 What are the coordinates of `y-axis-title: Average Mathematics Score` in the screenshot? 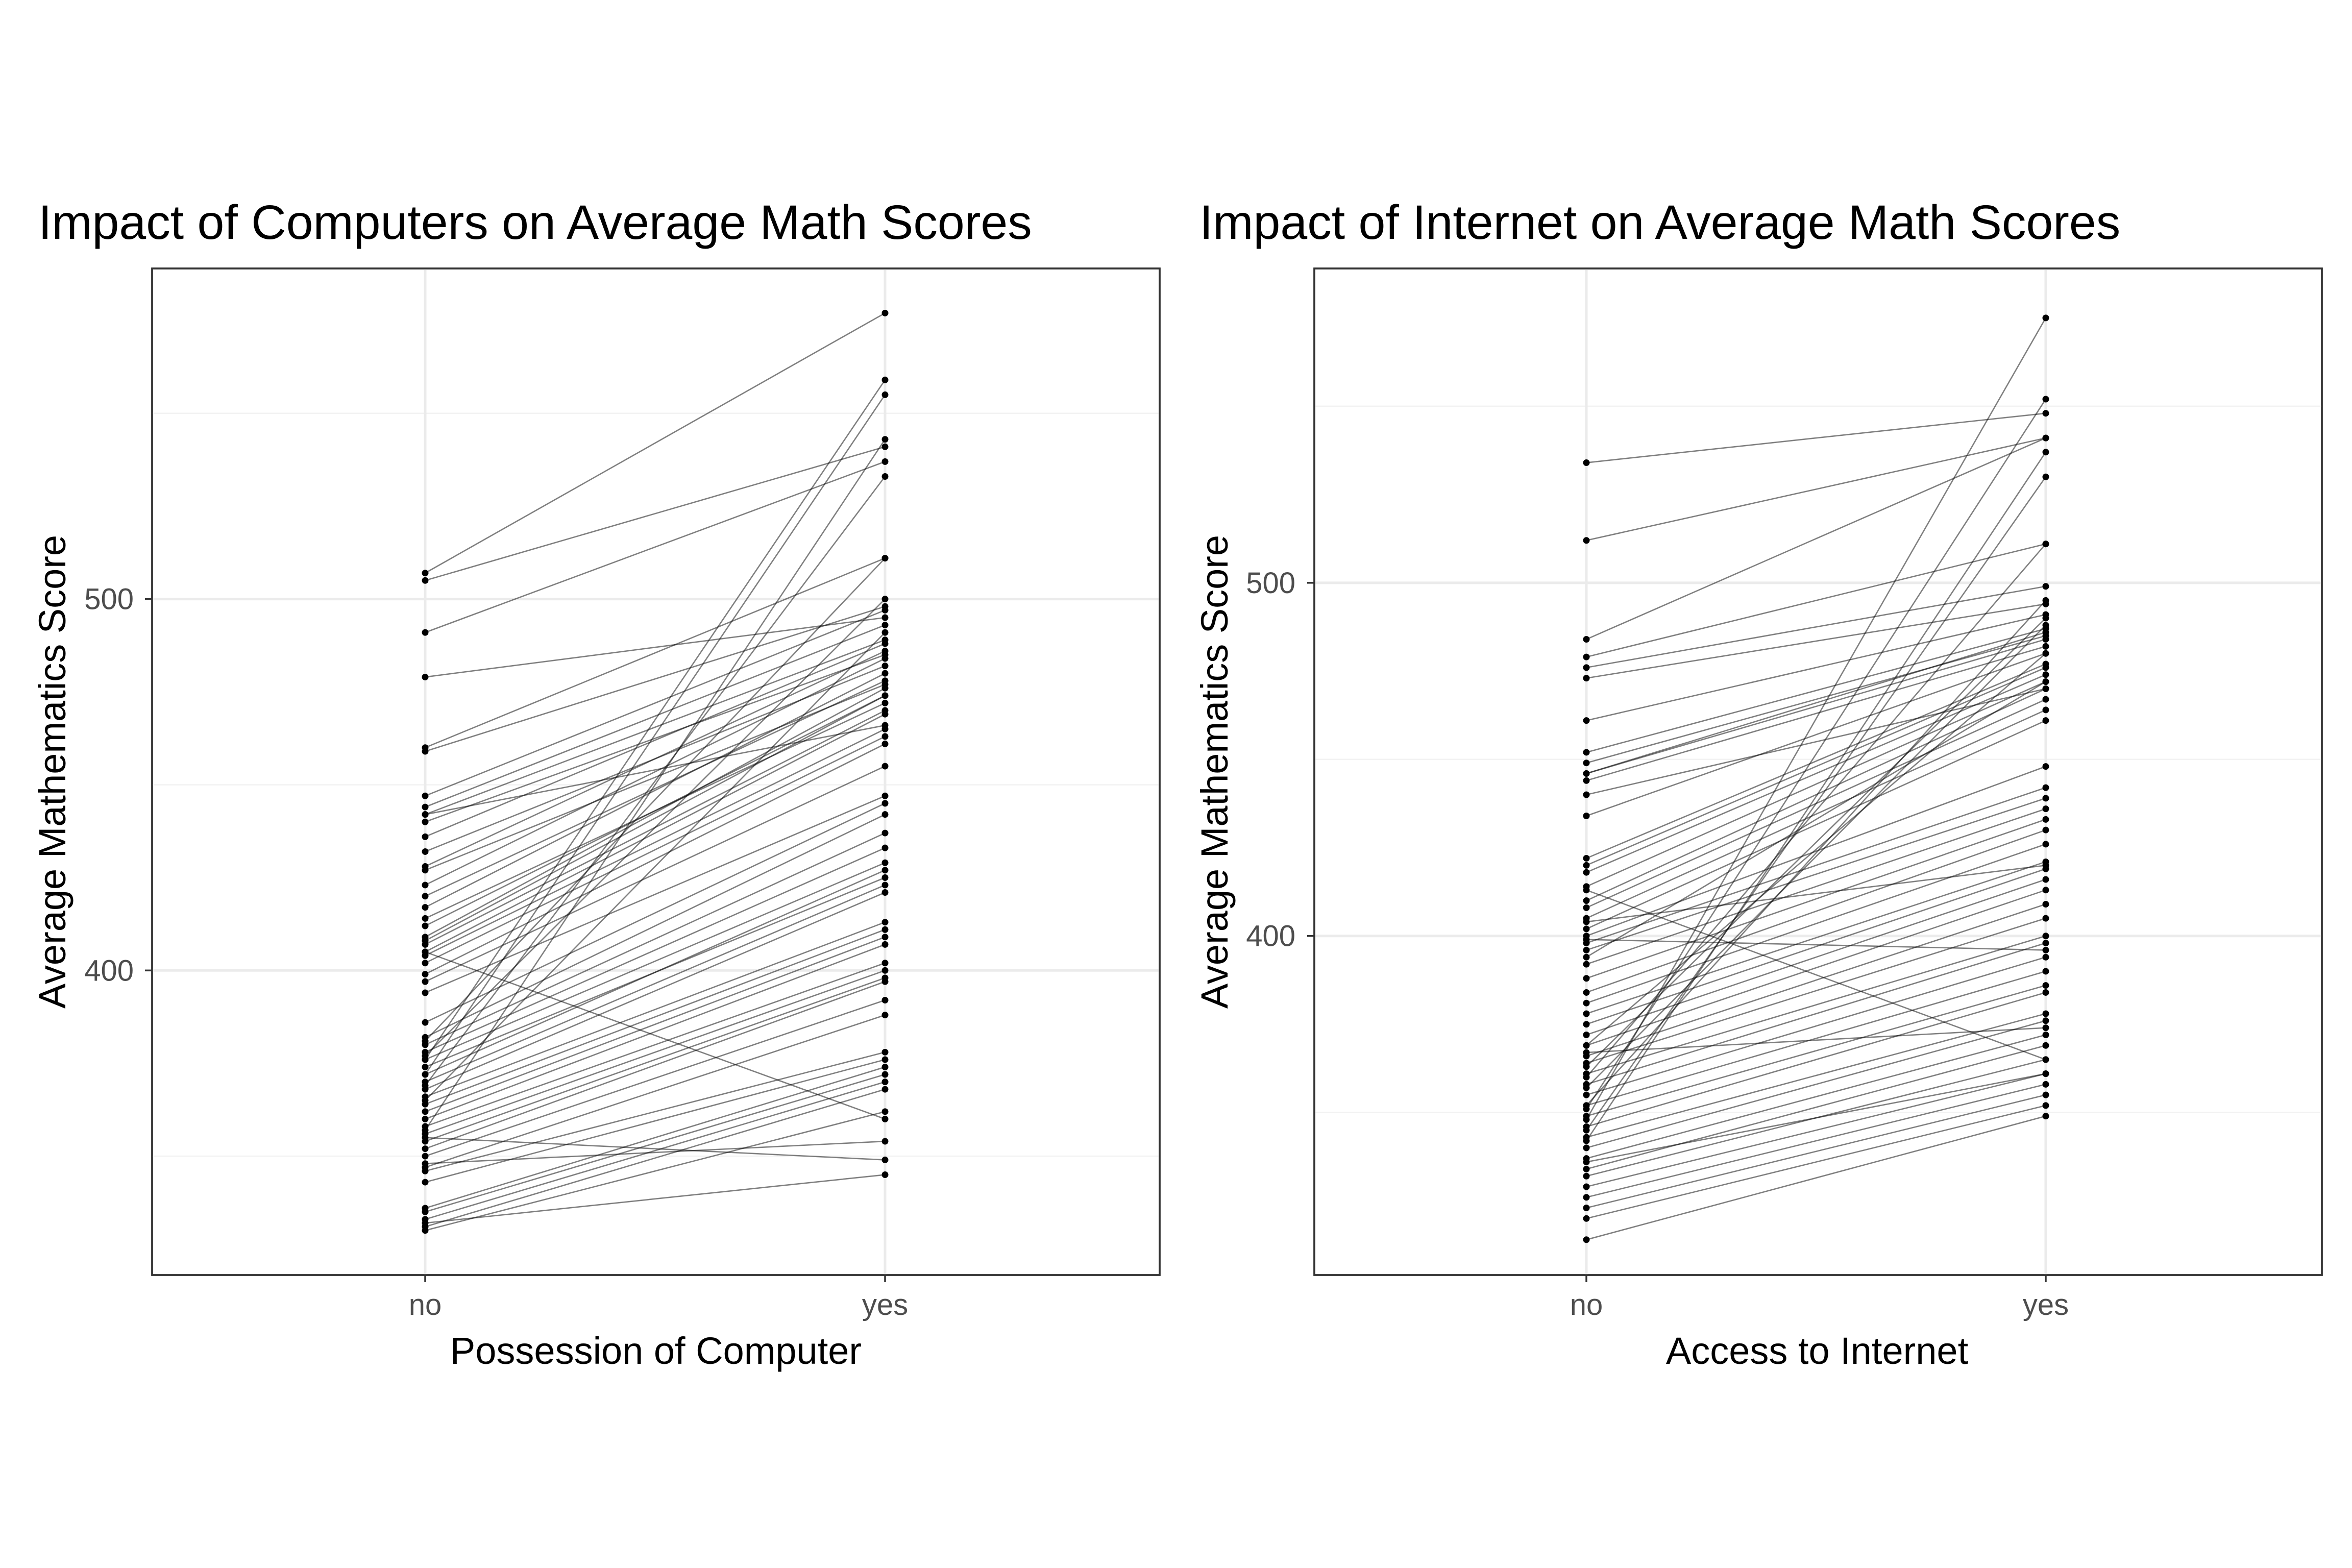 It's located at (52, 772).